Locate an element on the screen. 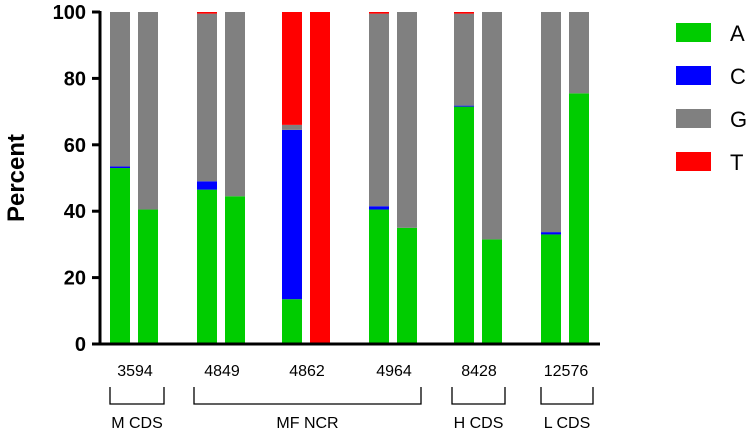 The width and height of the screenshot is (752, 432). category-labels-layer: 3594 4849 4862 4964 8428 12576 is located at coordinates (352, 371).